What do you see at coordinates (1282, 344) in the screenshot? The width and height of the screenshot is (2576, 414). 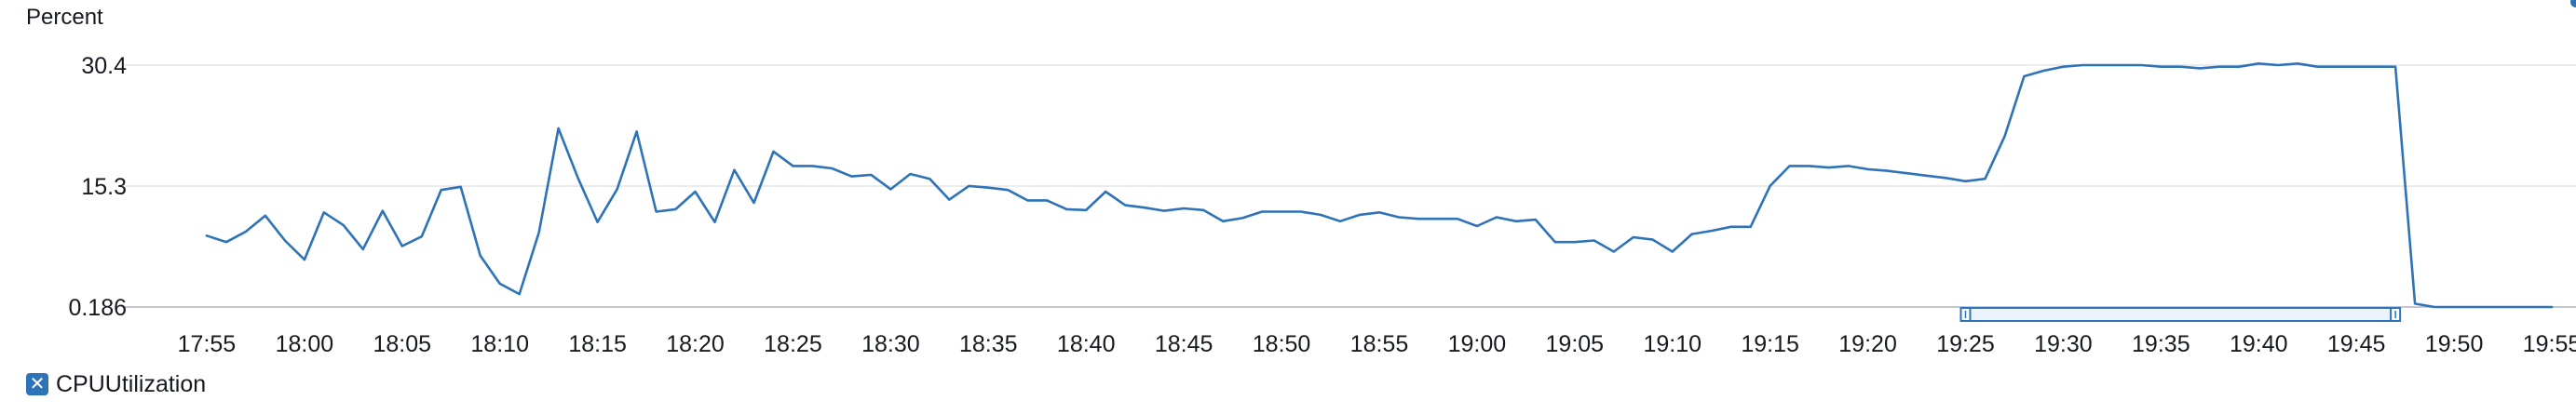 I see `x-tick-label: 18:50` at bounding box center [1282, 344].